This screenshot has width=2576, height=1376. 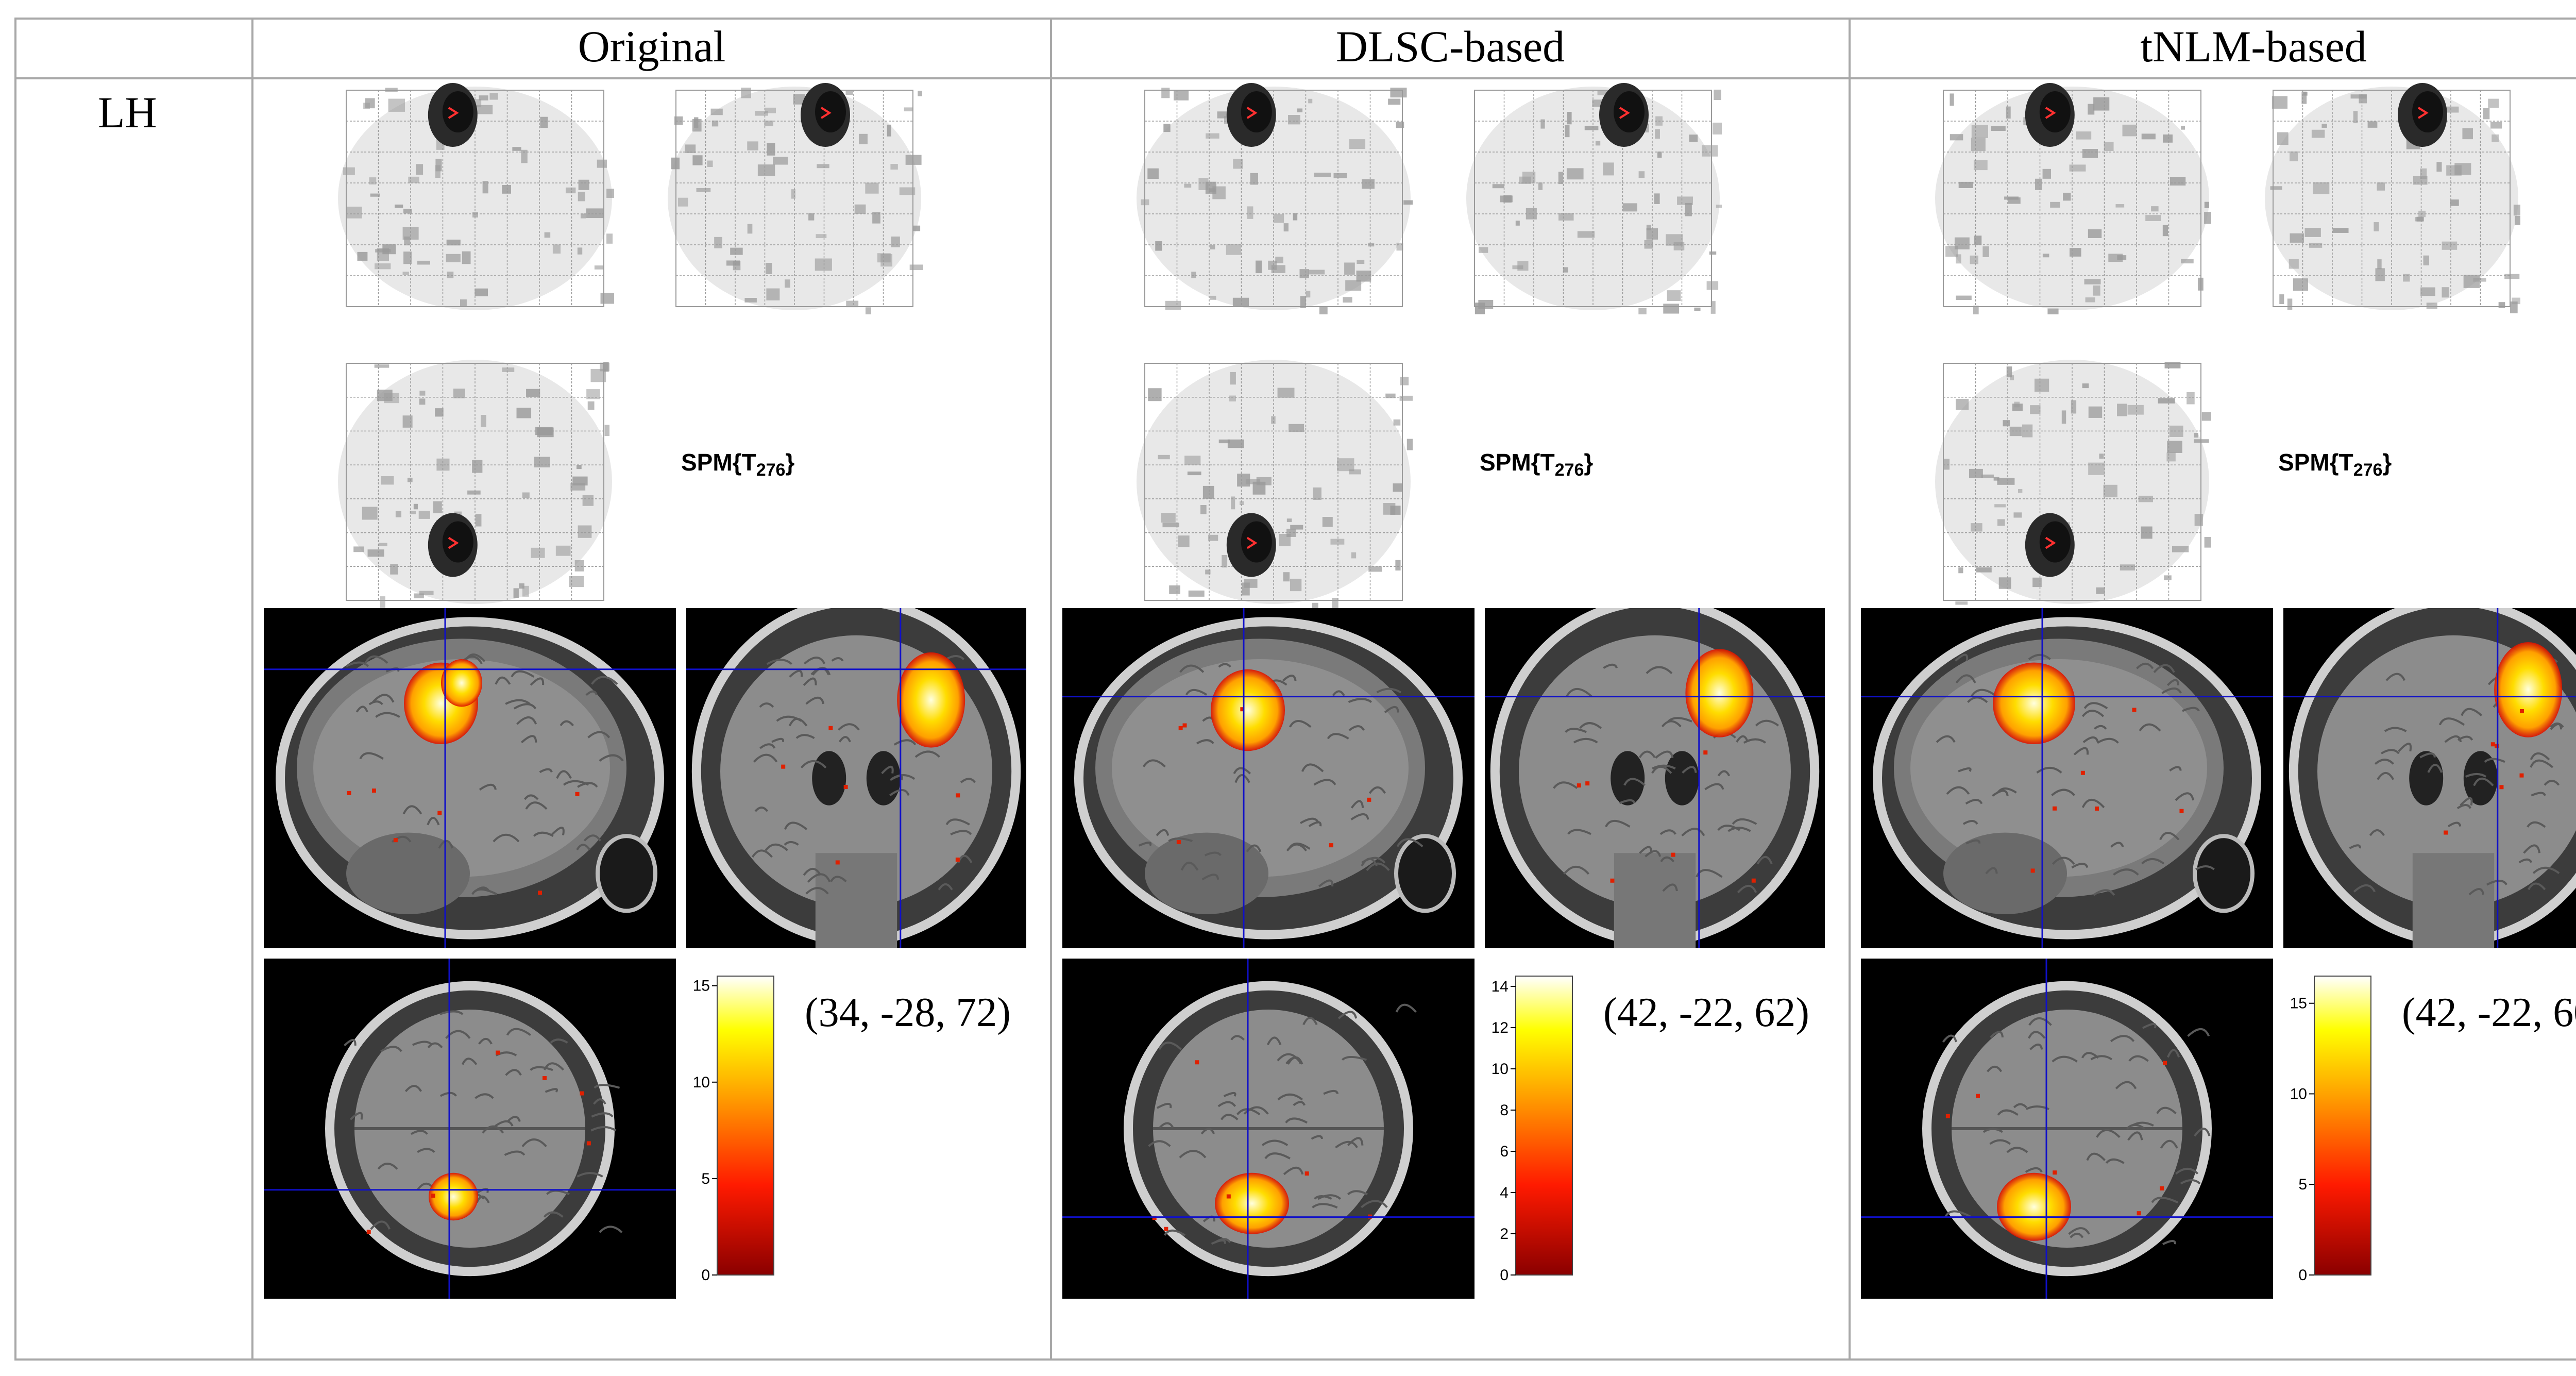 What do you see at coordinates (127, 112) in the screenshot?
I see `row-label: LH` at bounding box center [127, 112].